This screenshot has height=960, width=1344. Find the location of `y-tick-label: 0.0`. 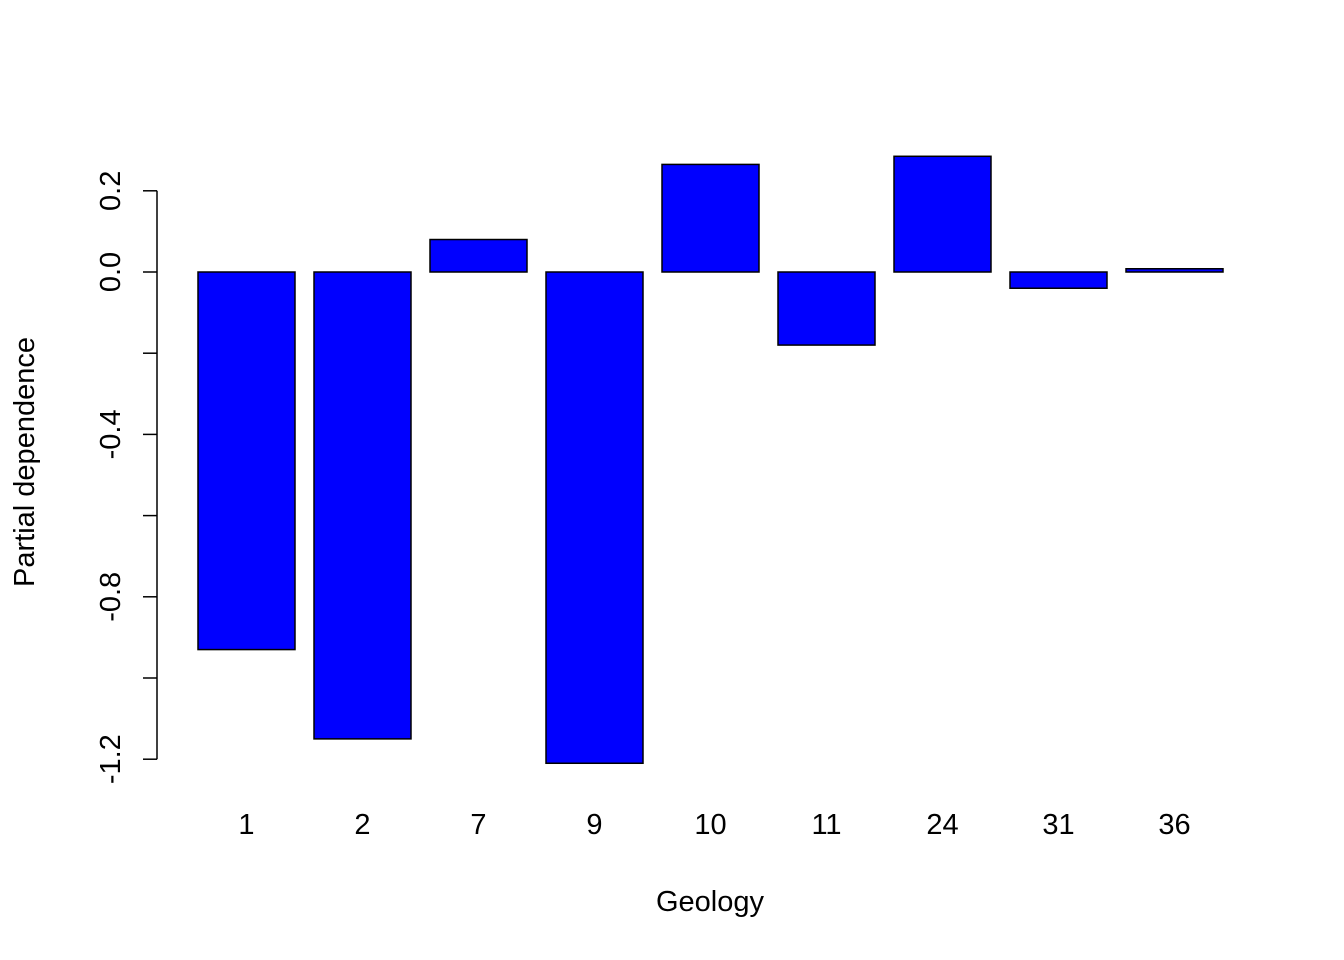

y-tick-label: 0.0 is located at coordinates (111, 272).